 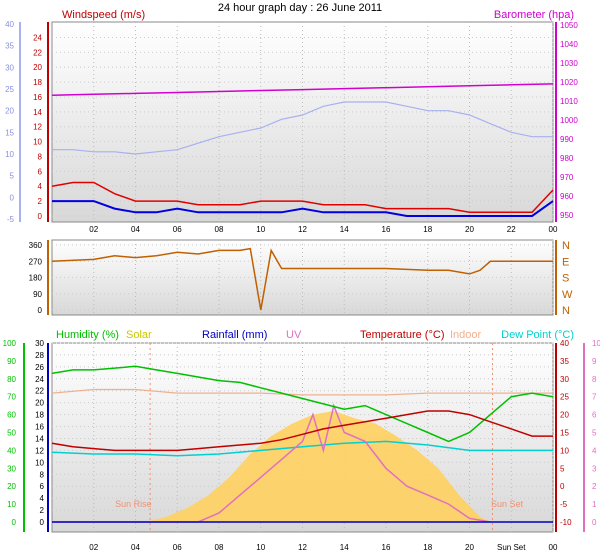 What do you see at coordinates (9, 154) in the screenshot?
I see `y-outer-tick-label: 10` at bounding box center [9, 154].